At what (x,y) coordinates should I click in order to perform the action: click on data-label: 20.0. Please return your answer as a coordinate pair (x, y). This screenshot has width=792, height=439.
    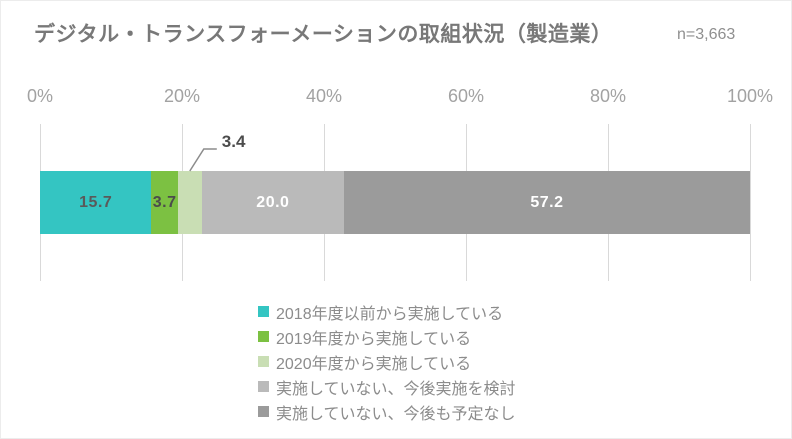
    Looking at the image, I should click on (273, 202).